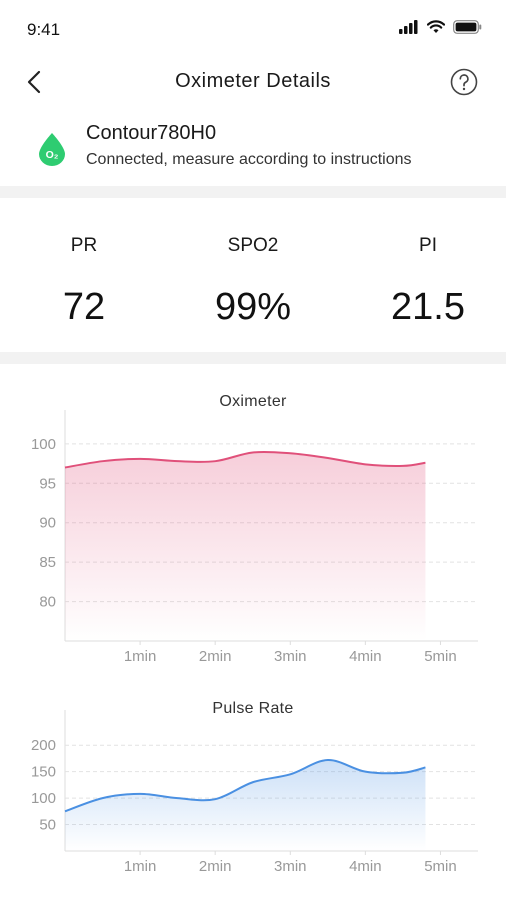 The image size is (506, 900). I want to click on oxygen-drop-label: O₂, so click(52, 155).